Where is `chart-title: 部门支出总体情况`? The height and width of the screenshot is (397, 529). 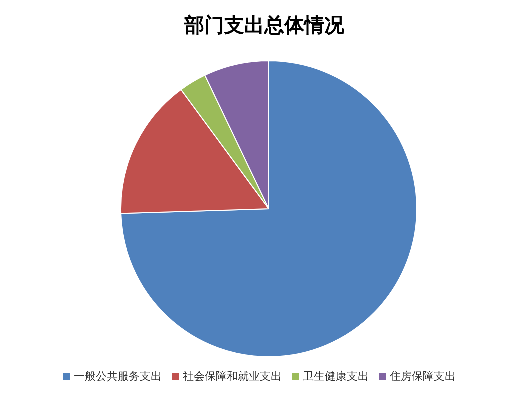
chart-title: 部门支出总体情况 is located at coordinates (264, 25).